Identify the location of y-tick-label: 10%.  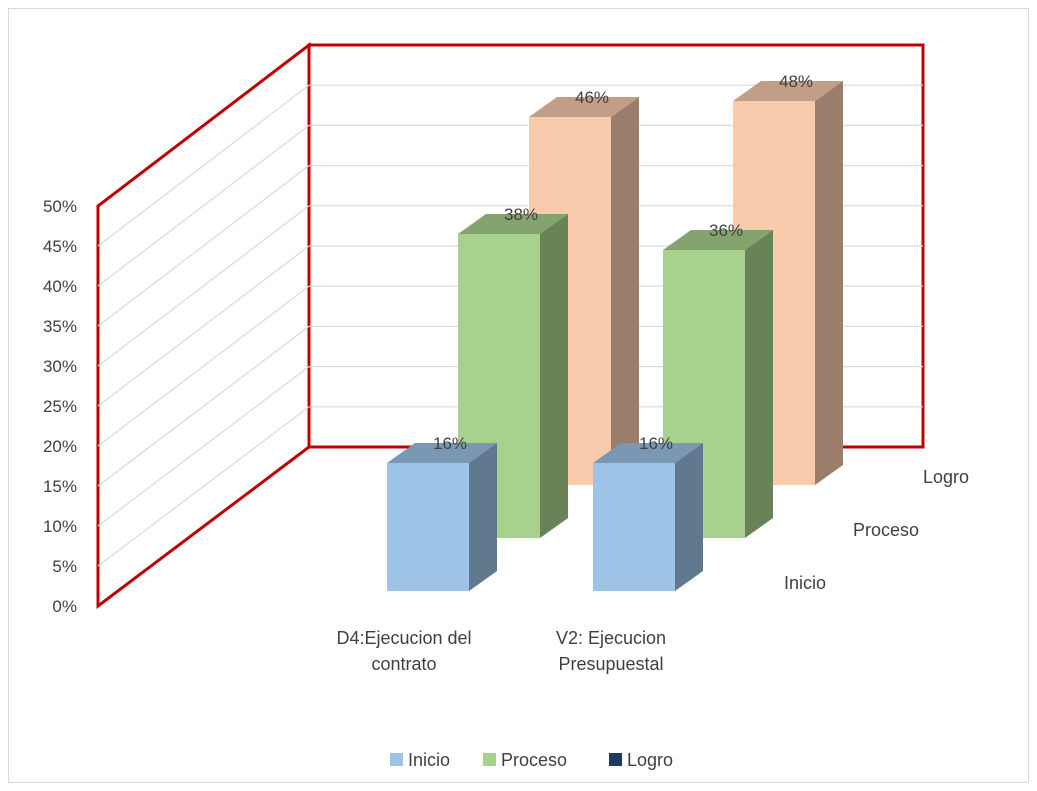
(60, 526).